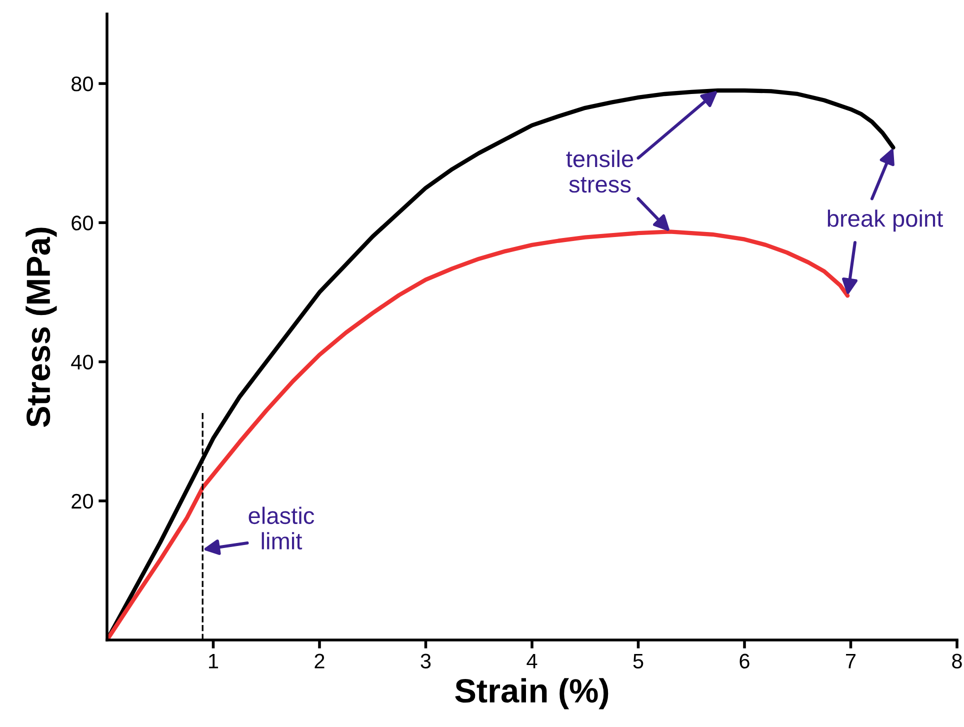  What do you see at coordinates (532, 661) in the screenshot?
I see `x-tick-label: 4` at bounding box center [532, 661].